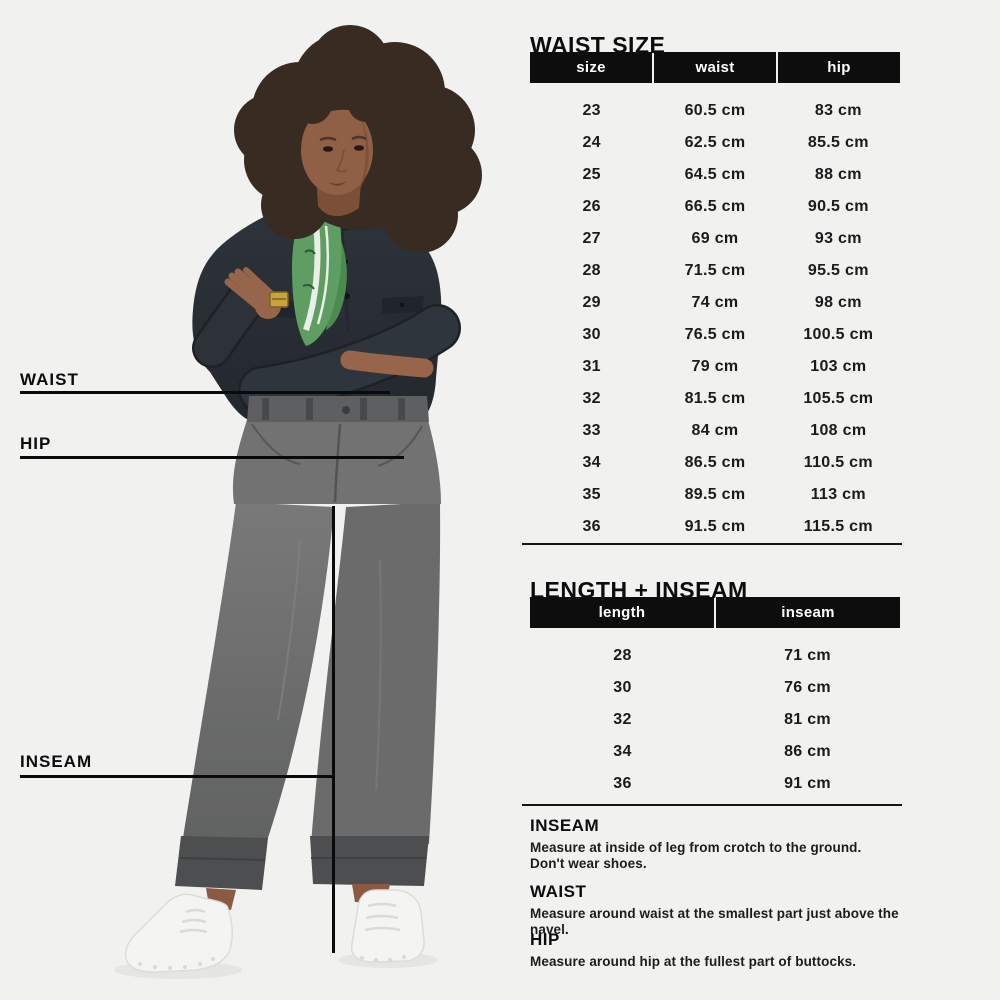  I want to click on size-cell: 35, so click(591, 494).